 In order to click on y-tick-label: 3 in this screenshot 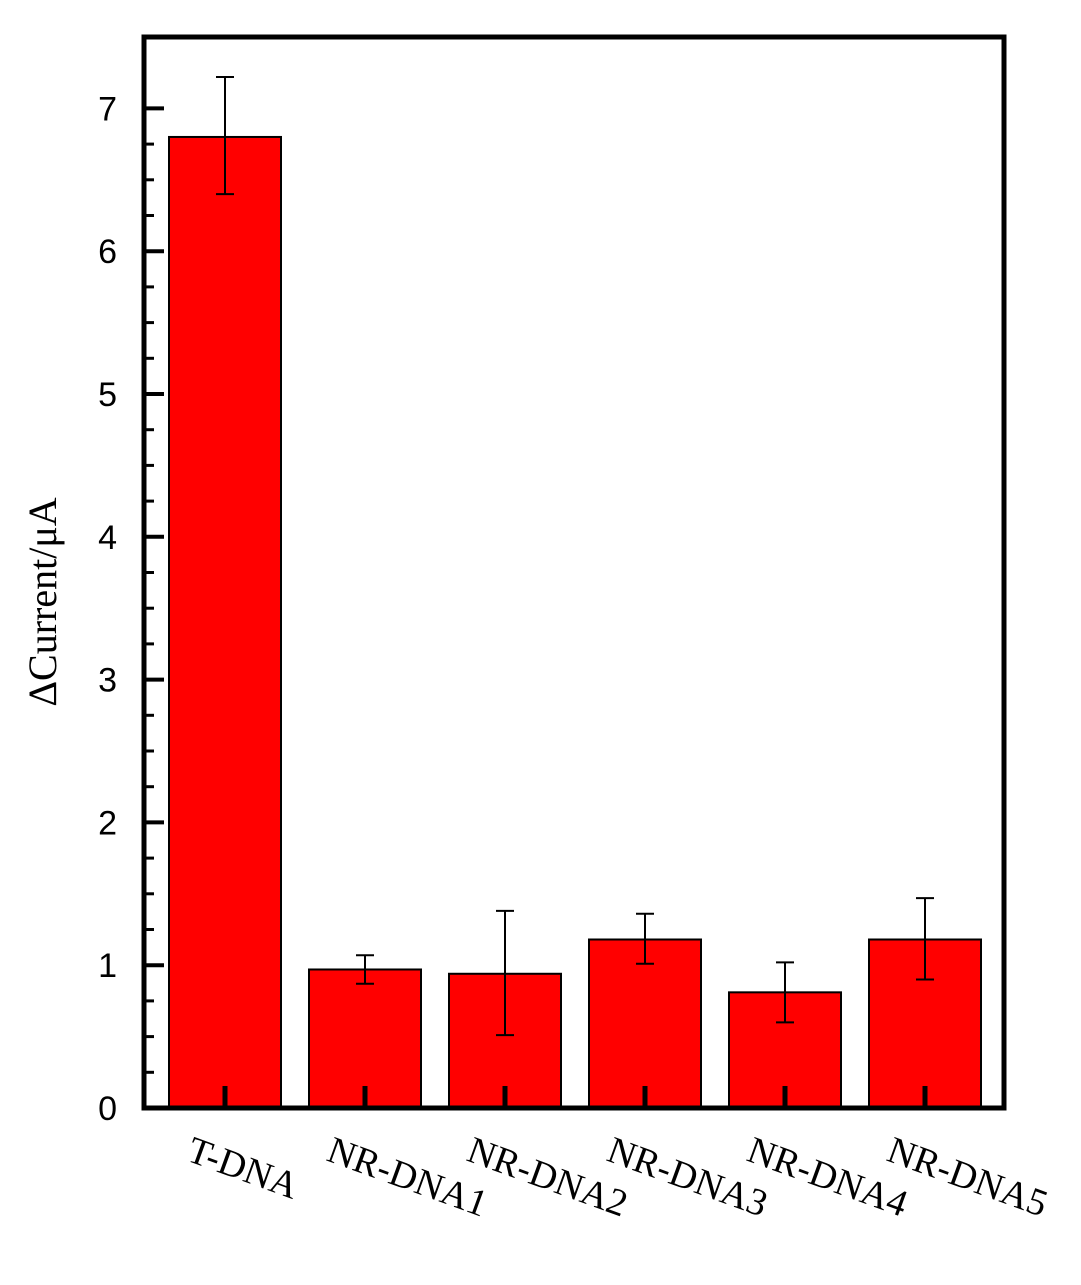, I will do `click(107, 681)`.